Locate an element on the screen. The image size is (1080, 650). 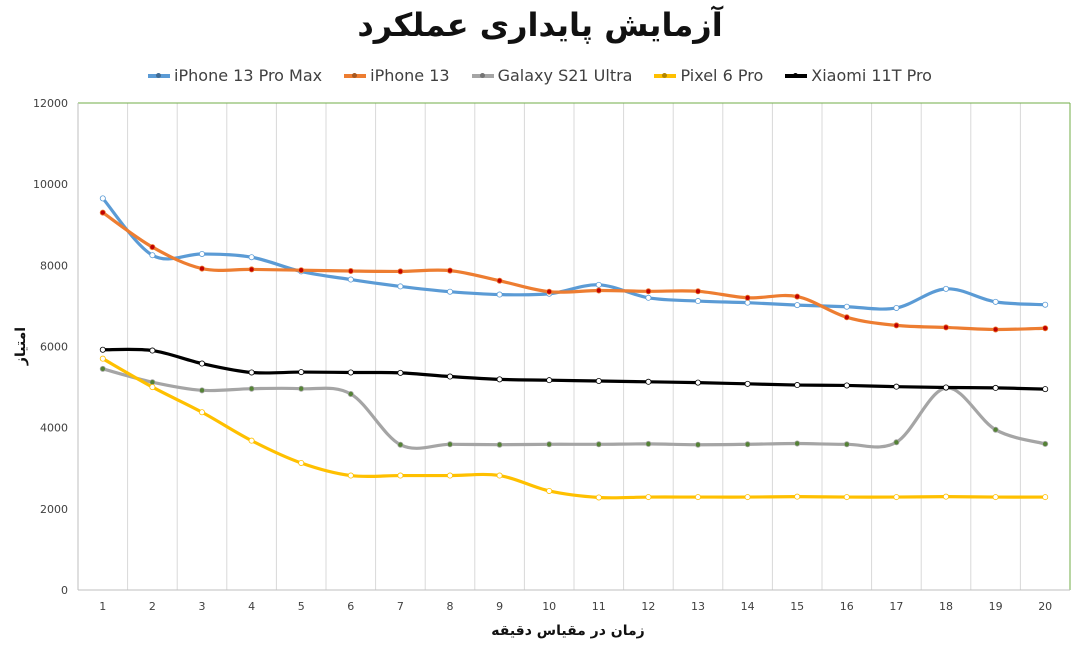
x-tick-label: 14 is located at coordinates (748, 606).